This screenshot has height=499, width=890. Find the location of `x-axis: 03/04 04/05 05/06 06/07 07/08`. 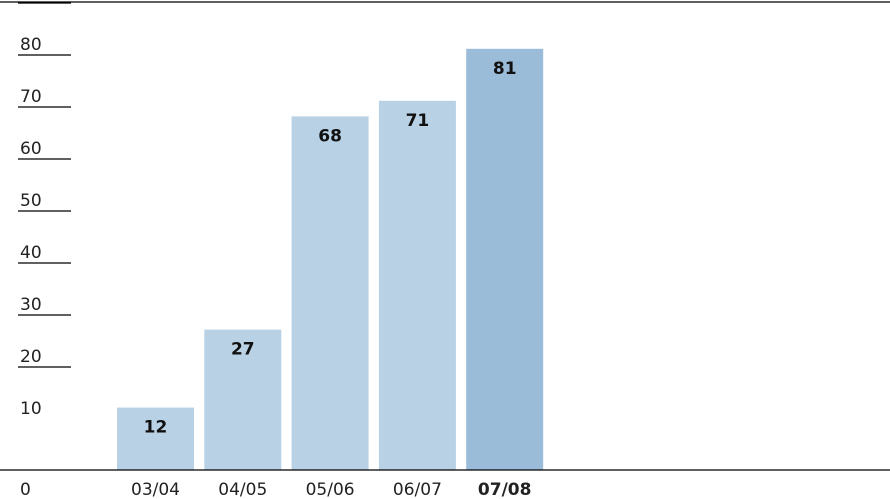

x-axis: 03/04 04/05 05/06 06/07 07/08 is located at coordinates (331, 489).